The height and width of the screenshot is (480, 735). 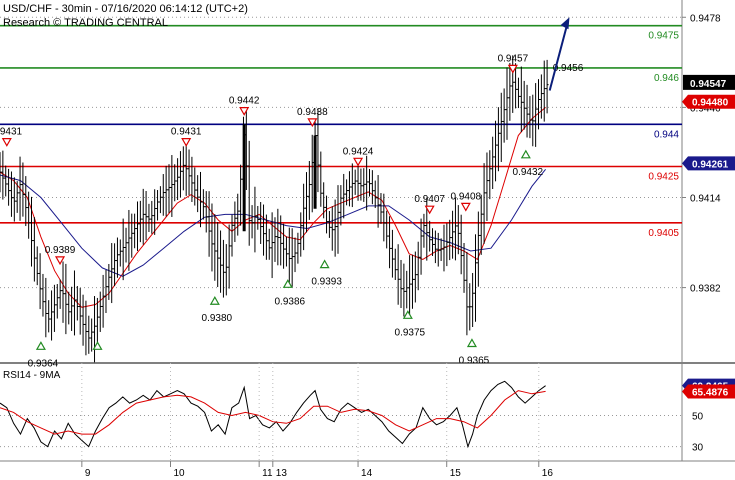 I want to click on swing-low-label: 0.9364, so click(x=43, y=363).